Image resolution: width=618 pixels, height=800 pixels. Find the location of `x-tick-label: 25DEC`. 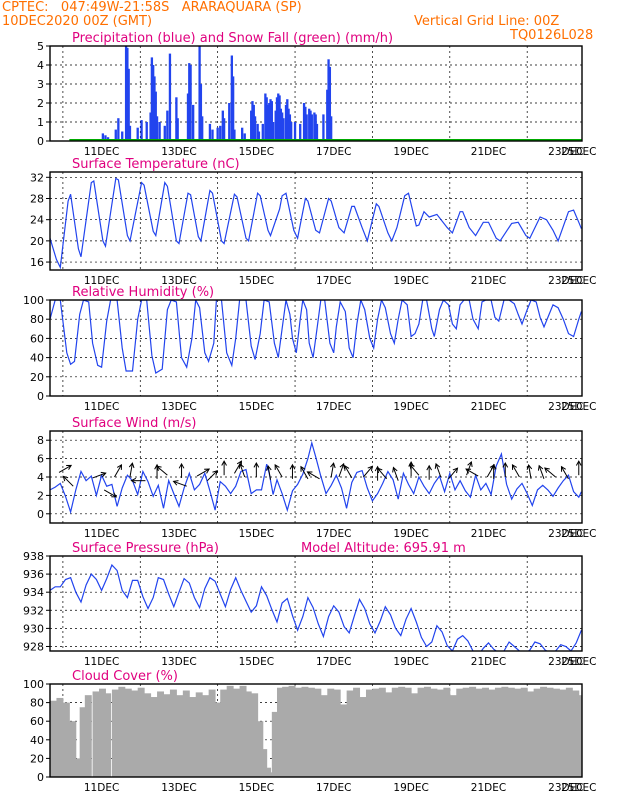

x-tick-label: 25DEC is located at coordinates (578, 281).